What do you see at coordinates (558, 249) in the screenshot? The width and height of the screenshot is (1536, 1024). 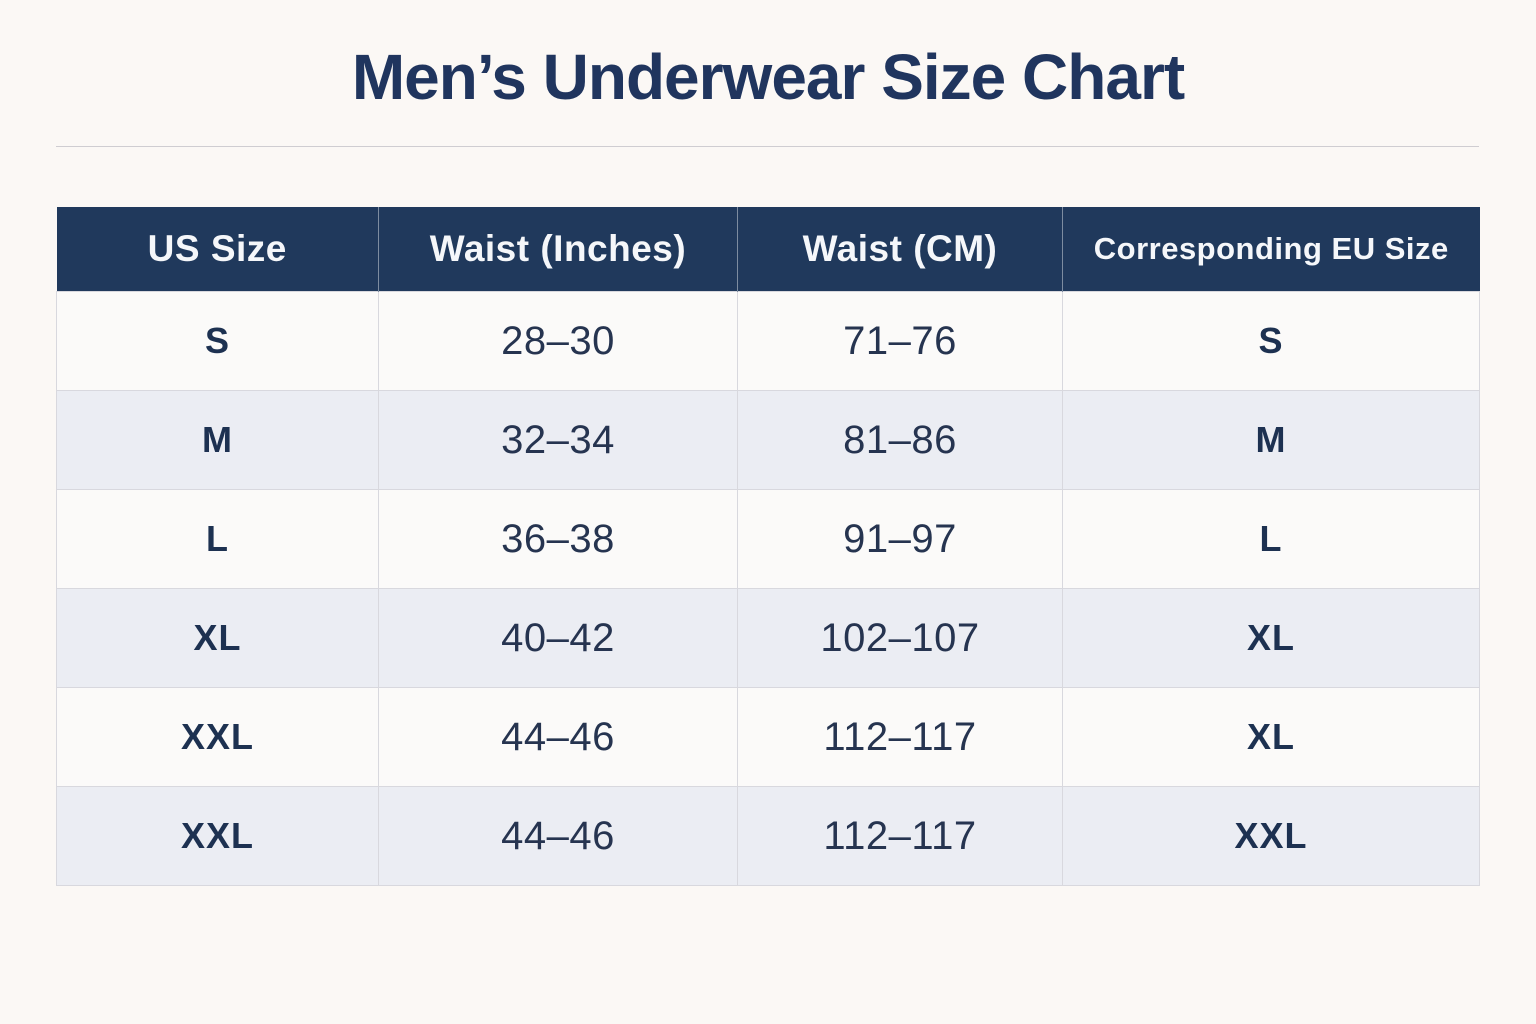 I see `header-cell-waist-inches: Waist (Inches)` at bounding box center [558, 249].